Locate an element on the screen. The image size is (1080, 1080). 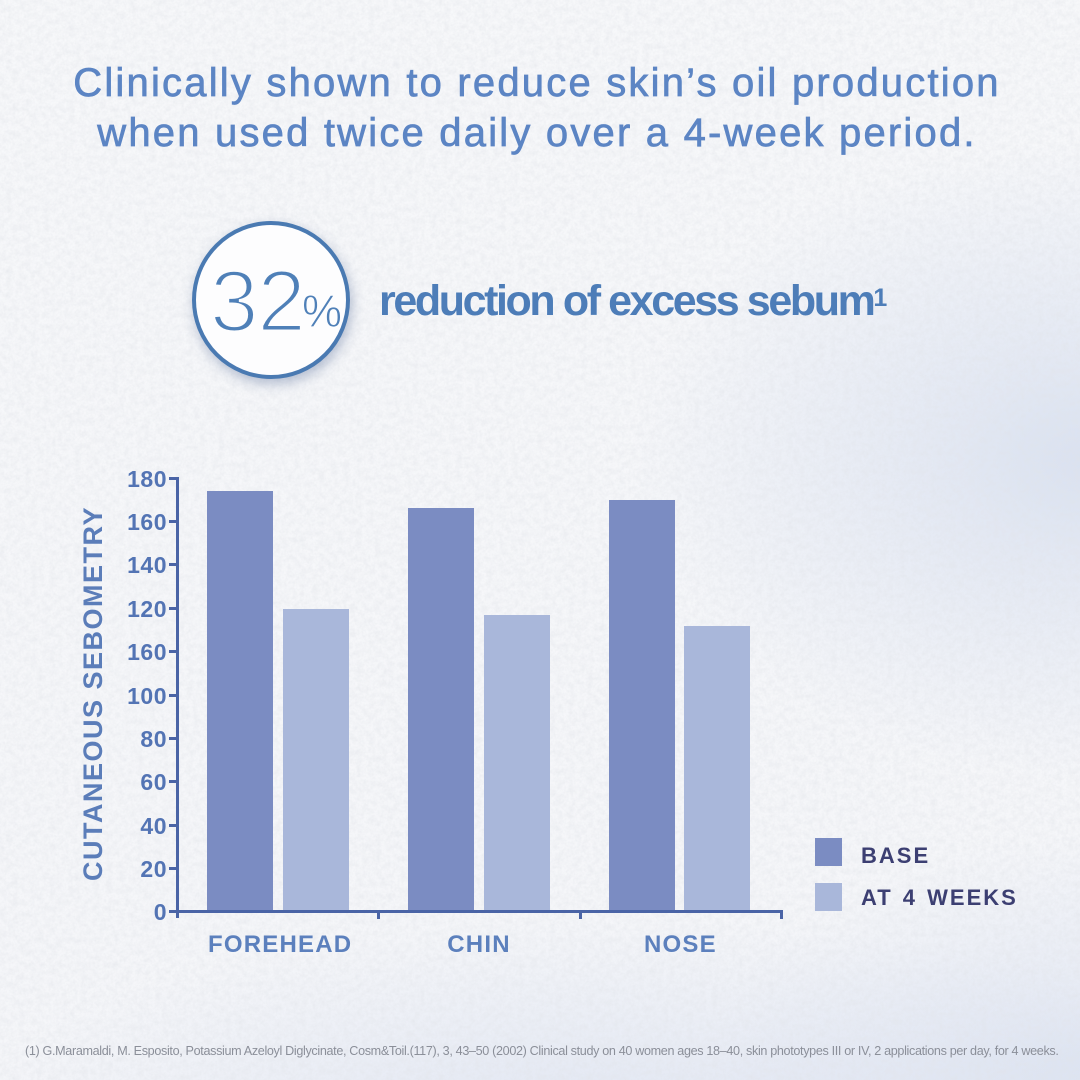
svg-text: 32 is located at coordinates (257, 301).